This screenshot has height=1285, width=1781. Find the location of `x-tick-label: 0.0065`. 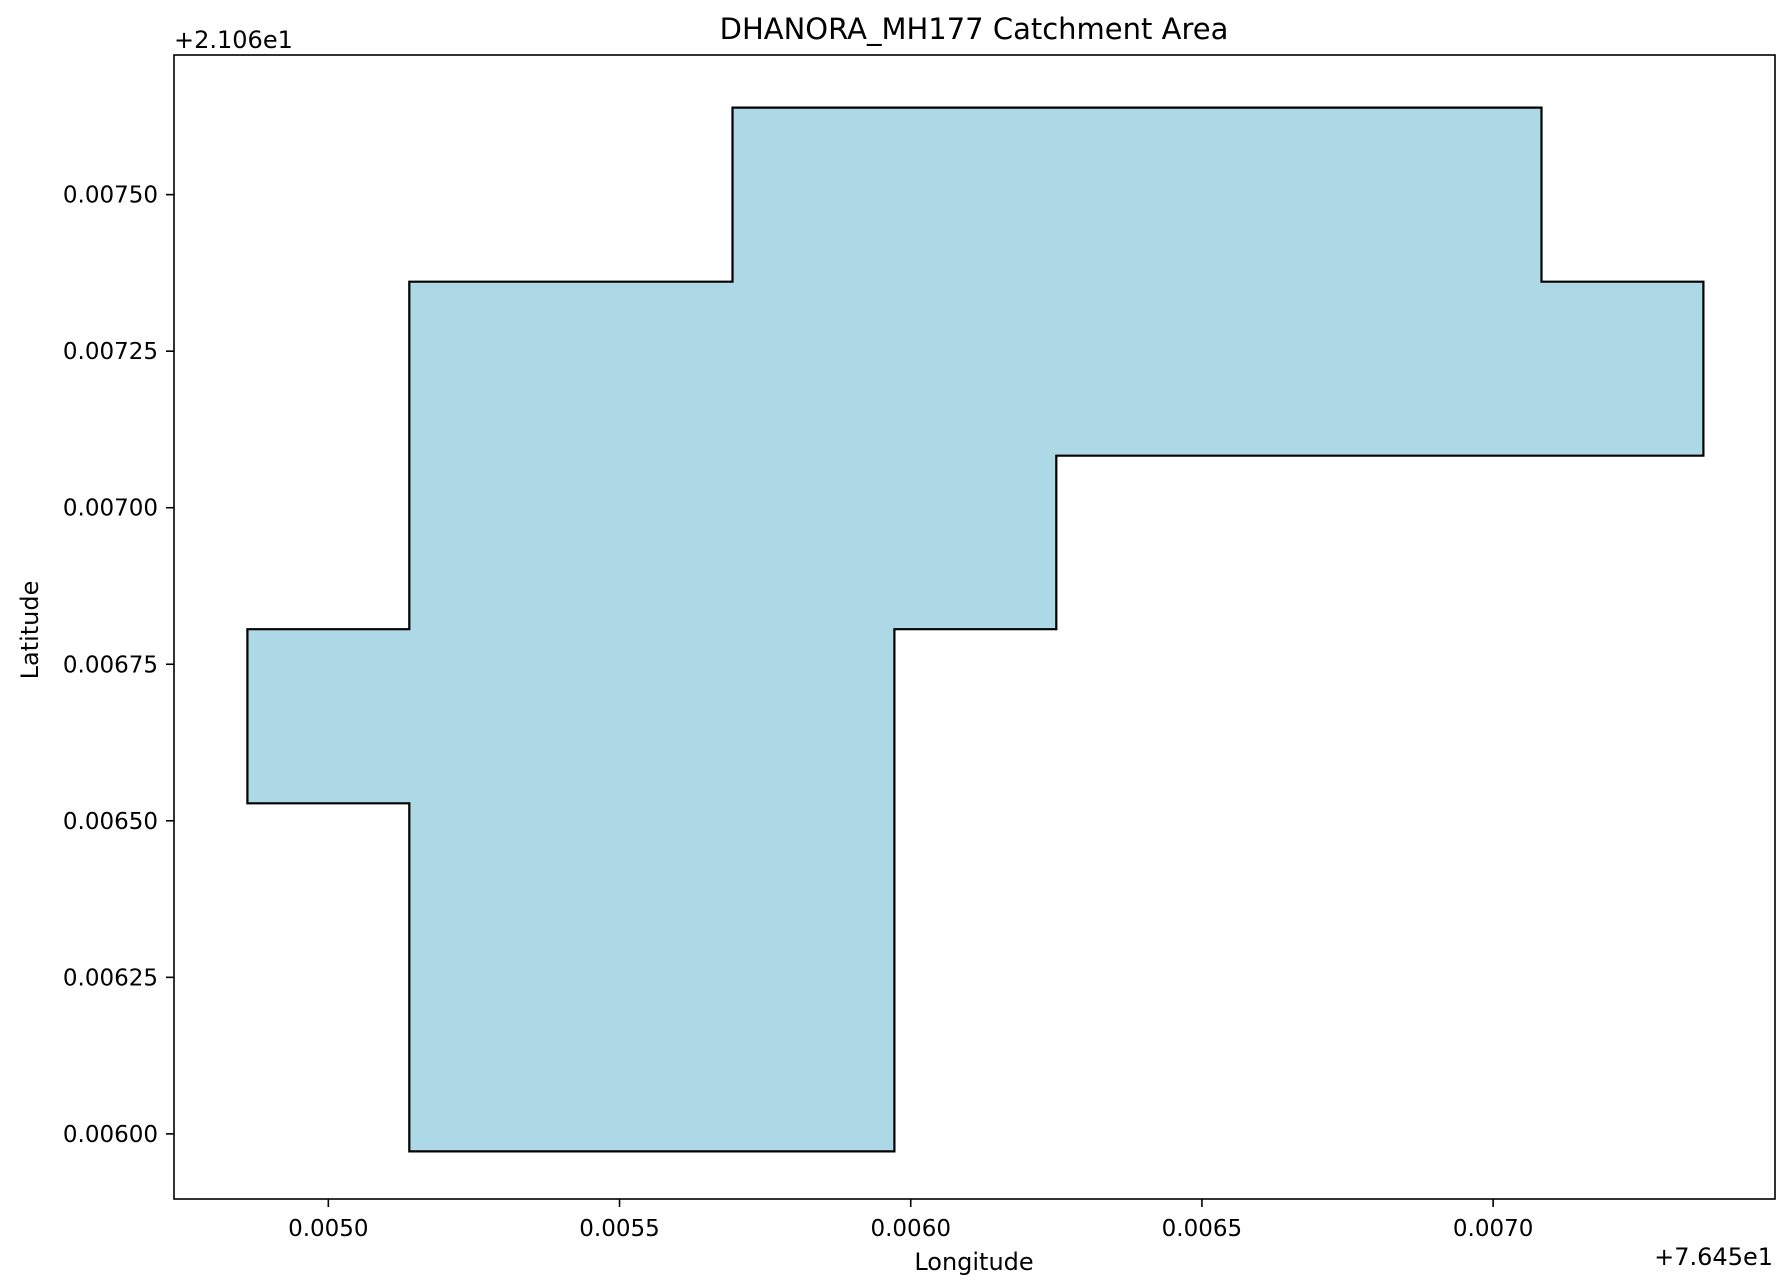

x-tick-label: 0.0065 is located at coordinates (1202, 1229).